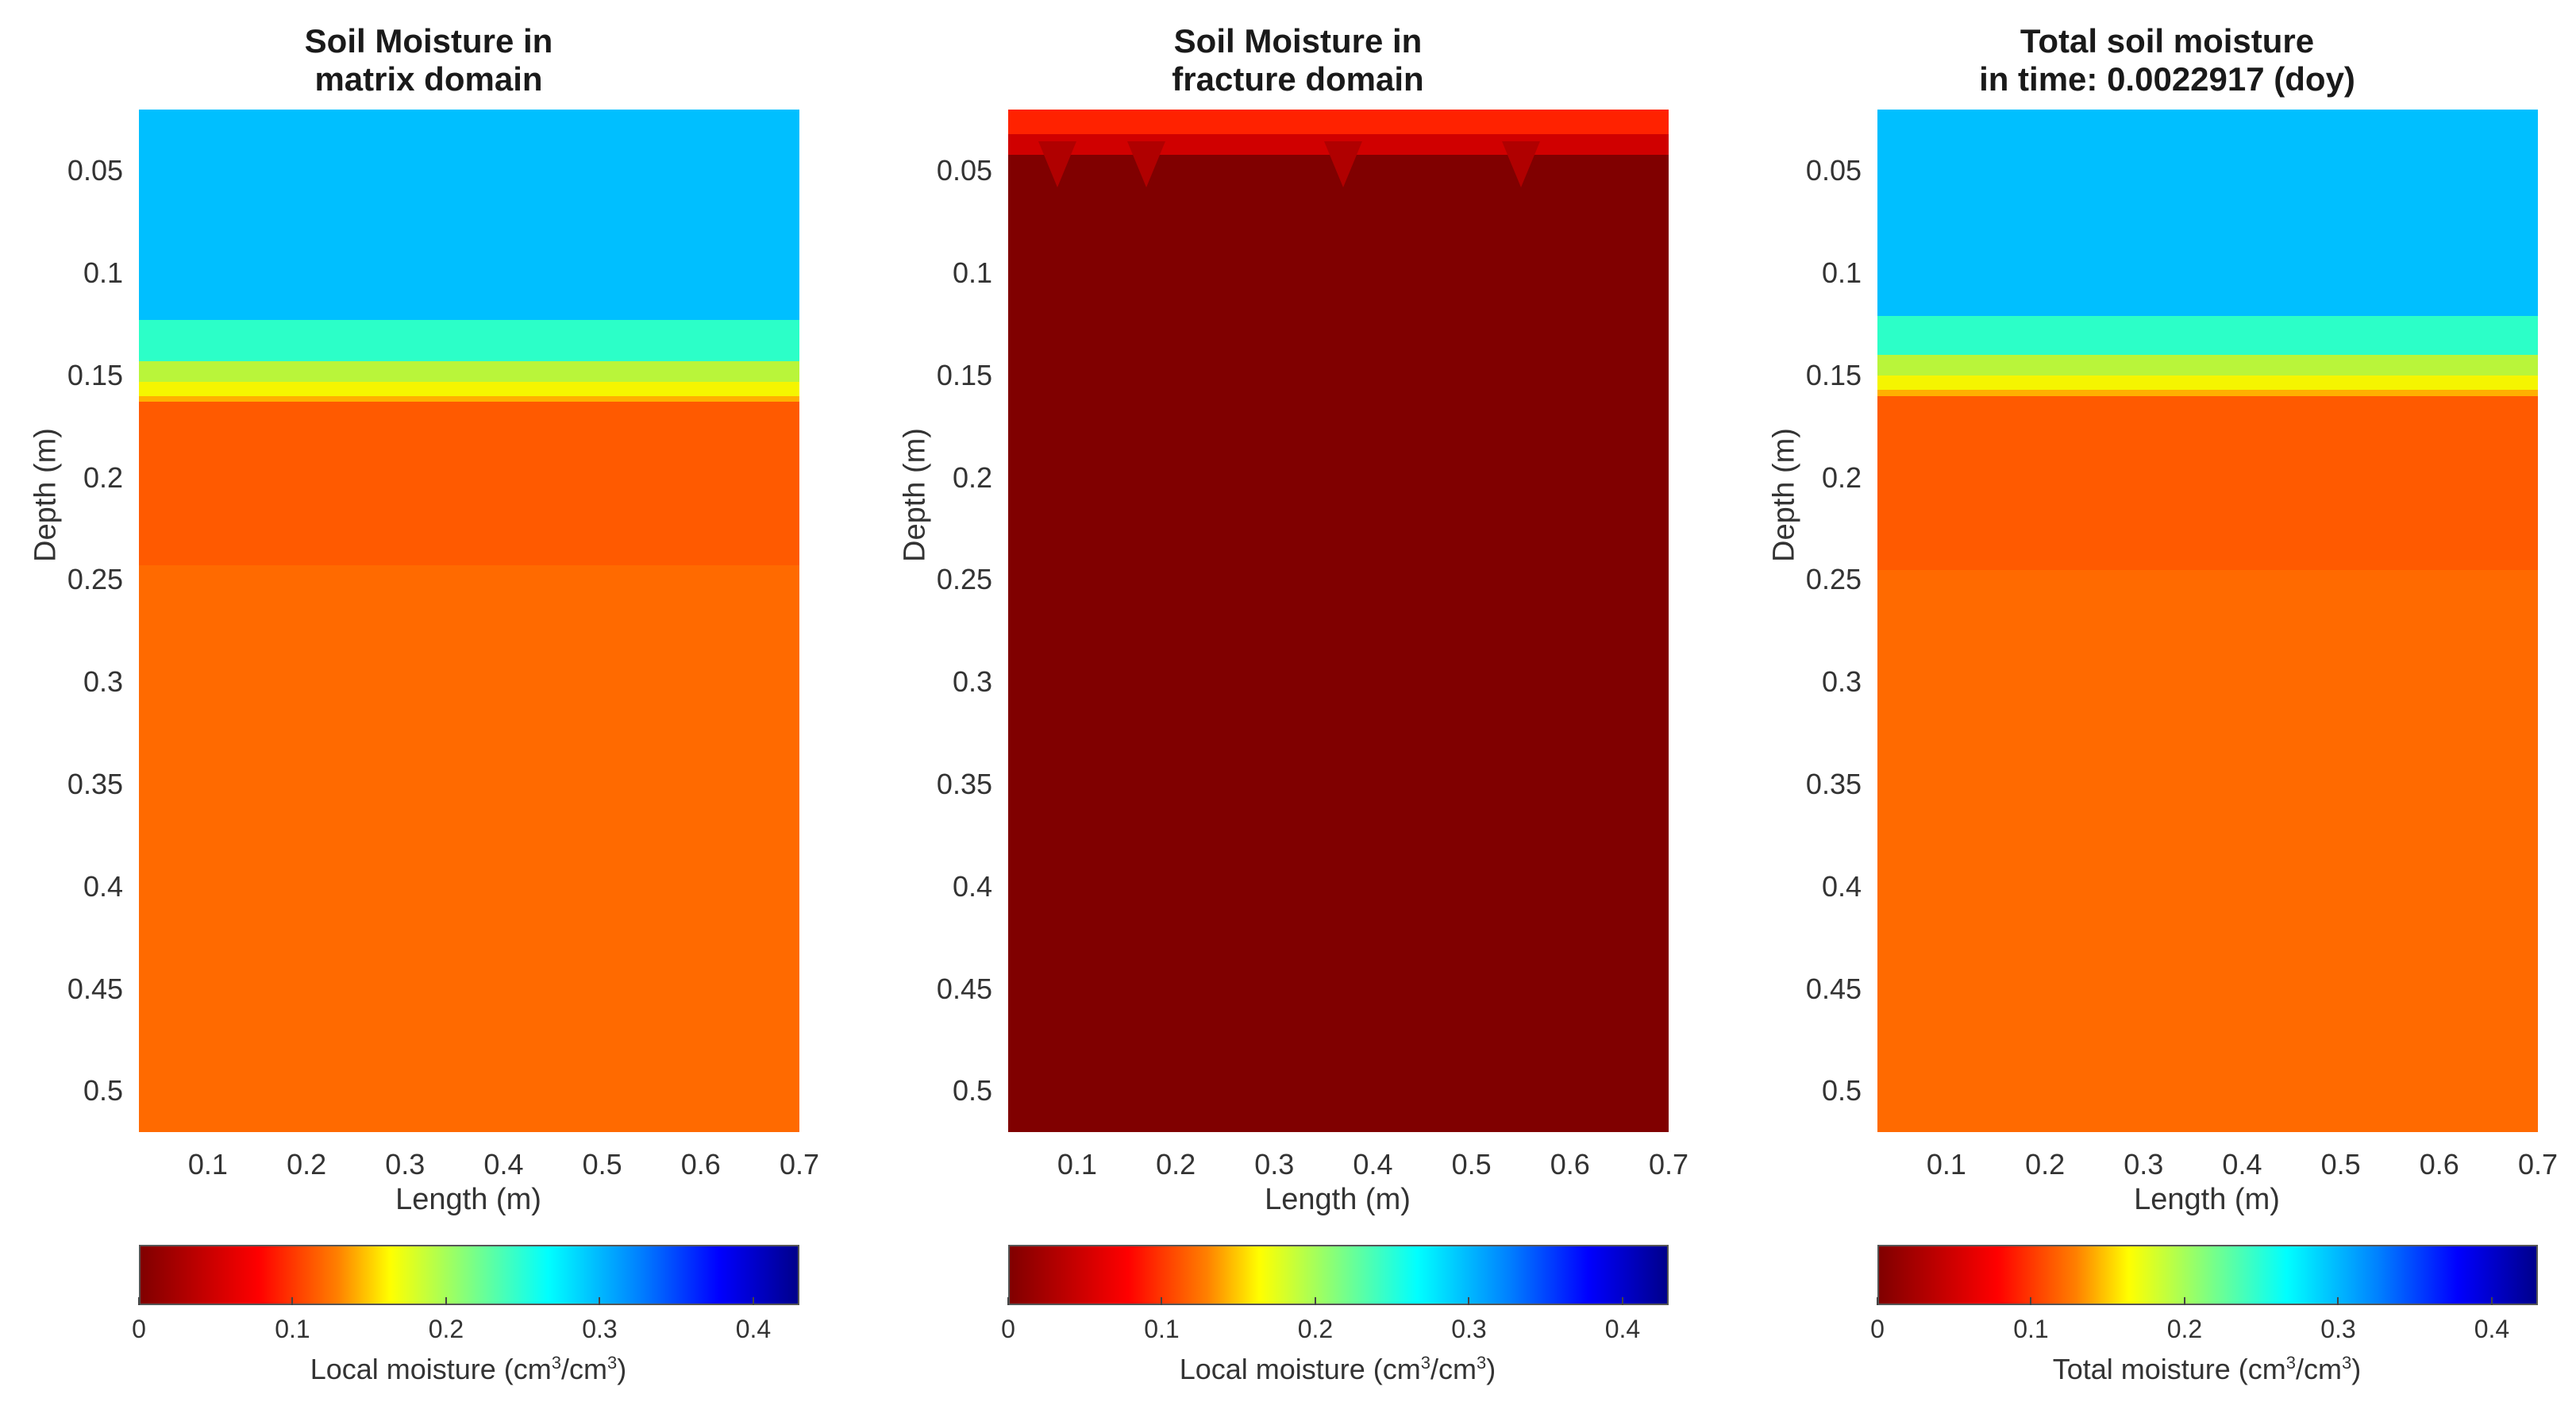 The image size is (2576, 1402). I want to click on y-tick-label: 0.2, so click(1841, 477).